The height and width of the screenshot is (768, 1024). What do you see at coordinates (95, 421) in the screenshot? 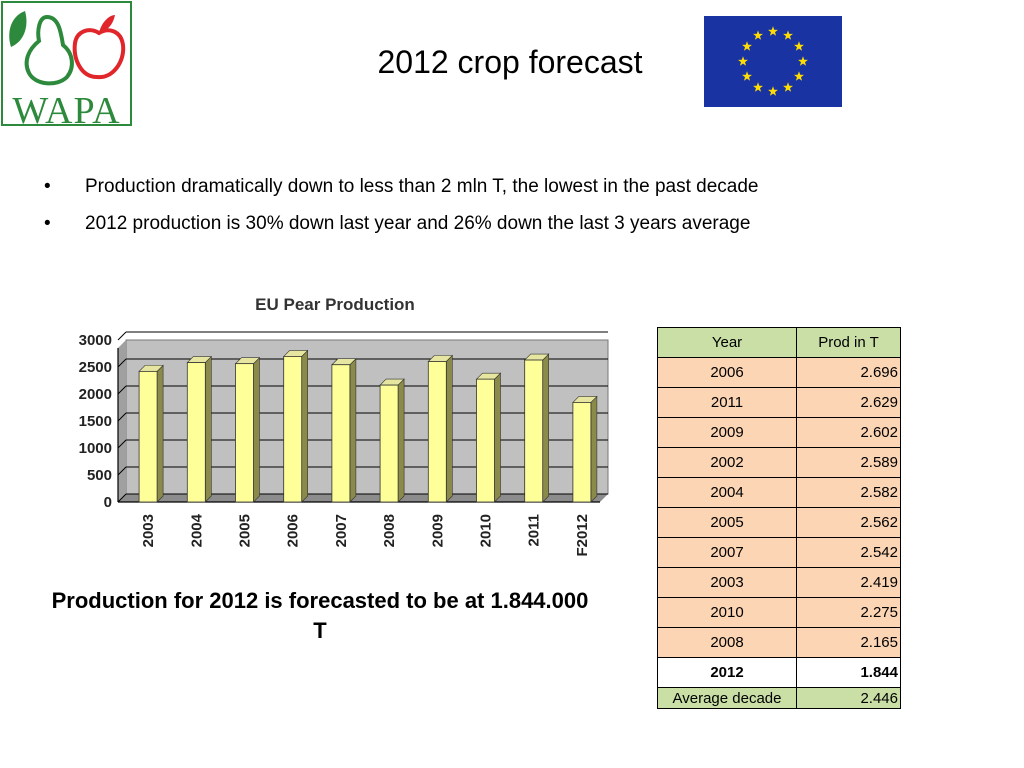
I see `y-tick-label: 1500` at bounding box center [95, 421].